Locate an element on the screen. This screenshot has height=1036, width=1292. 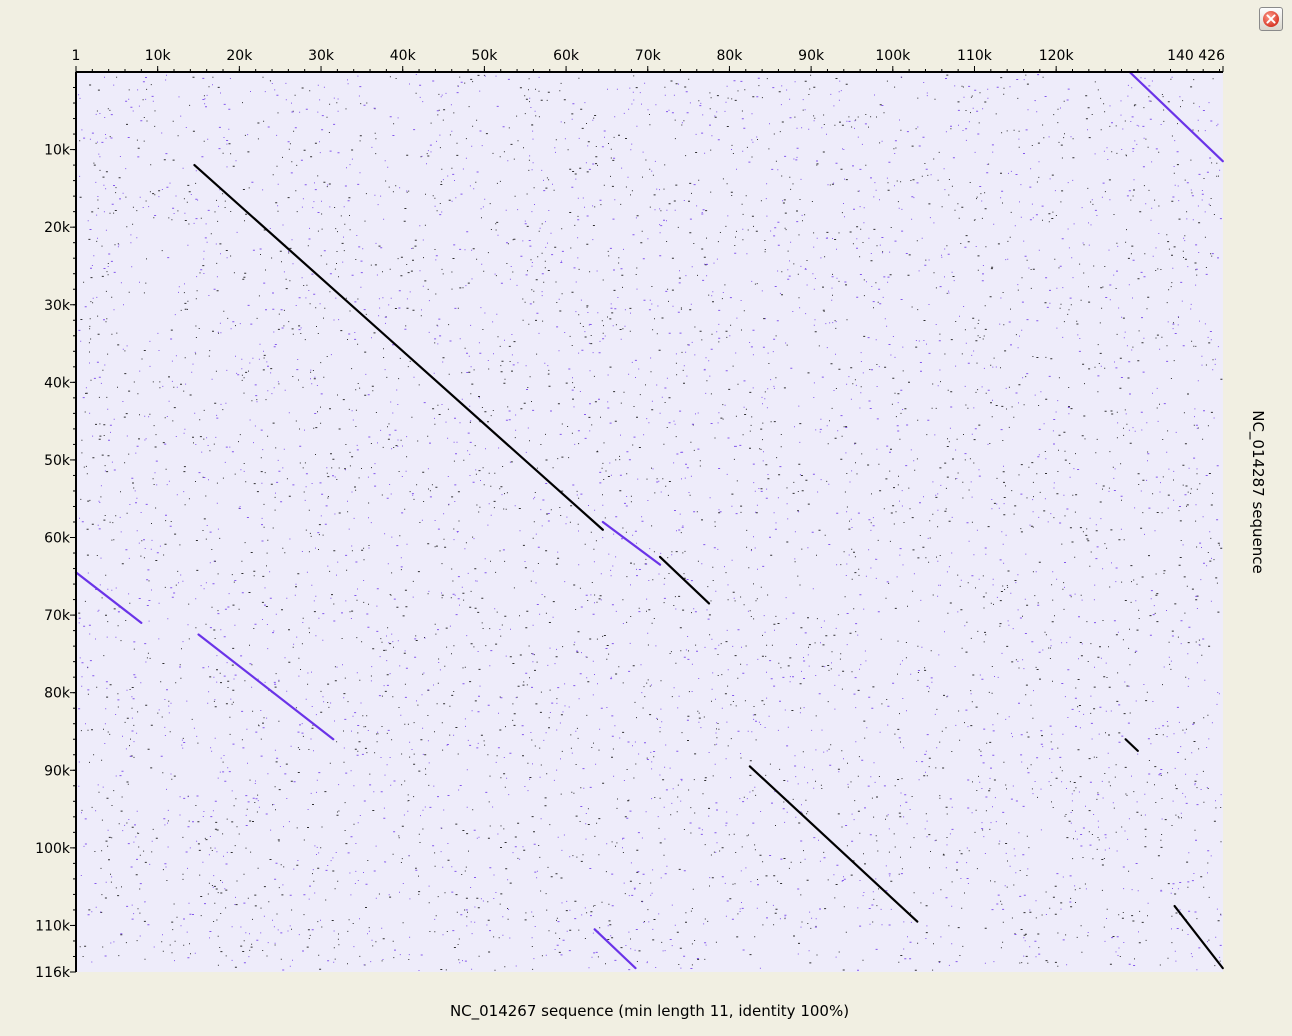
y-tick-label: 20k is located at coordinates (57, 228).